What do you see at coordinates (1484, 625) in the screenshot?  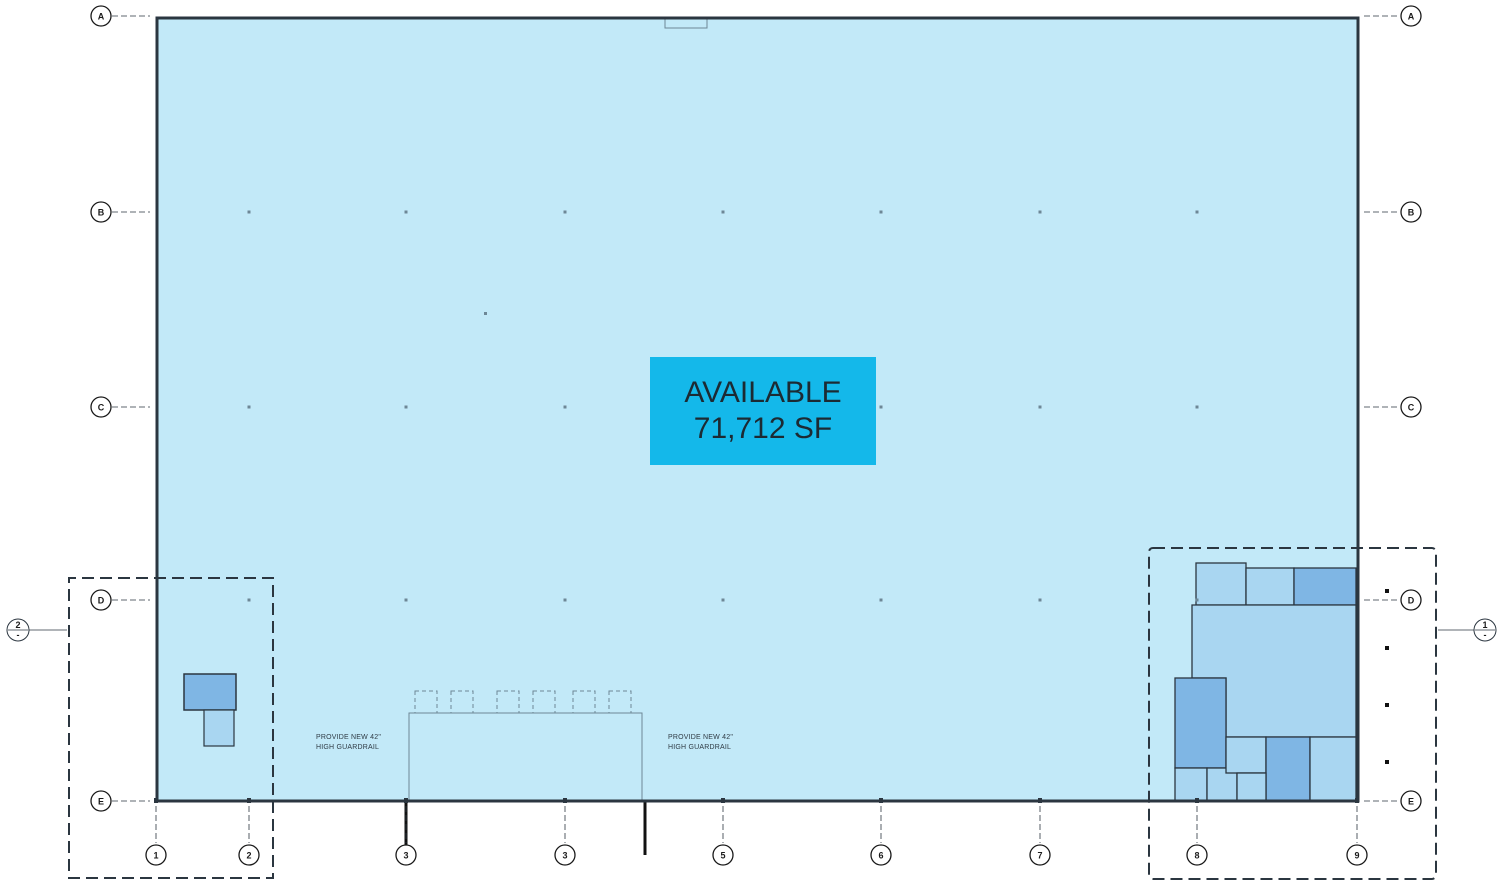 I see `detail-callout-right-number: 1` at bounding box center [1484, 625].